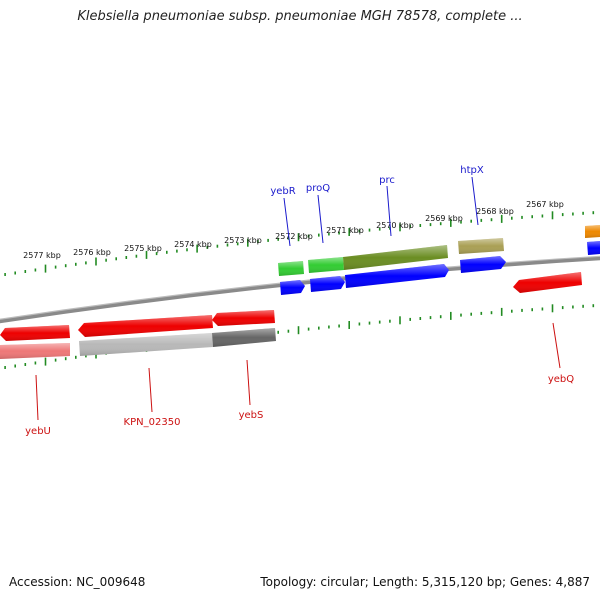  What do you see at coordinates (444, 218) in the screenshot?
I see `scale-label: 2569 kbp` at bounding box center [444, 218].